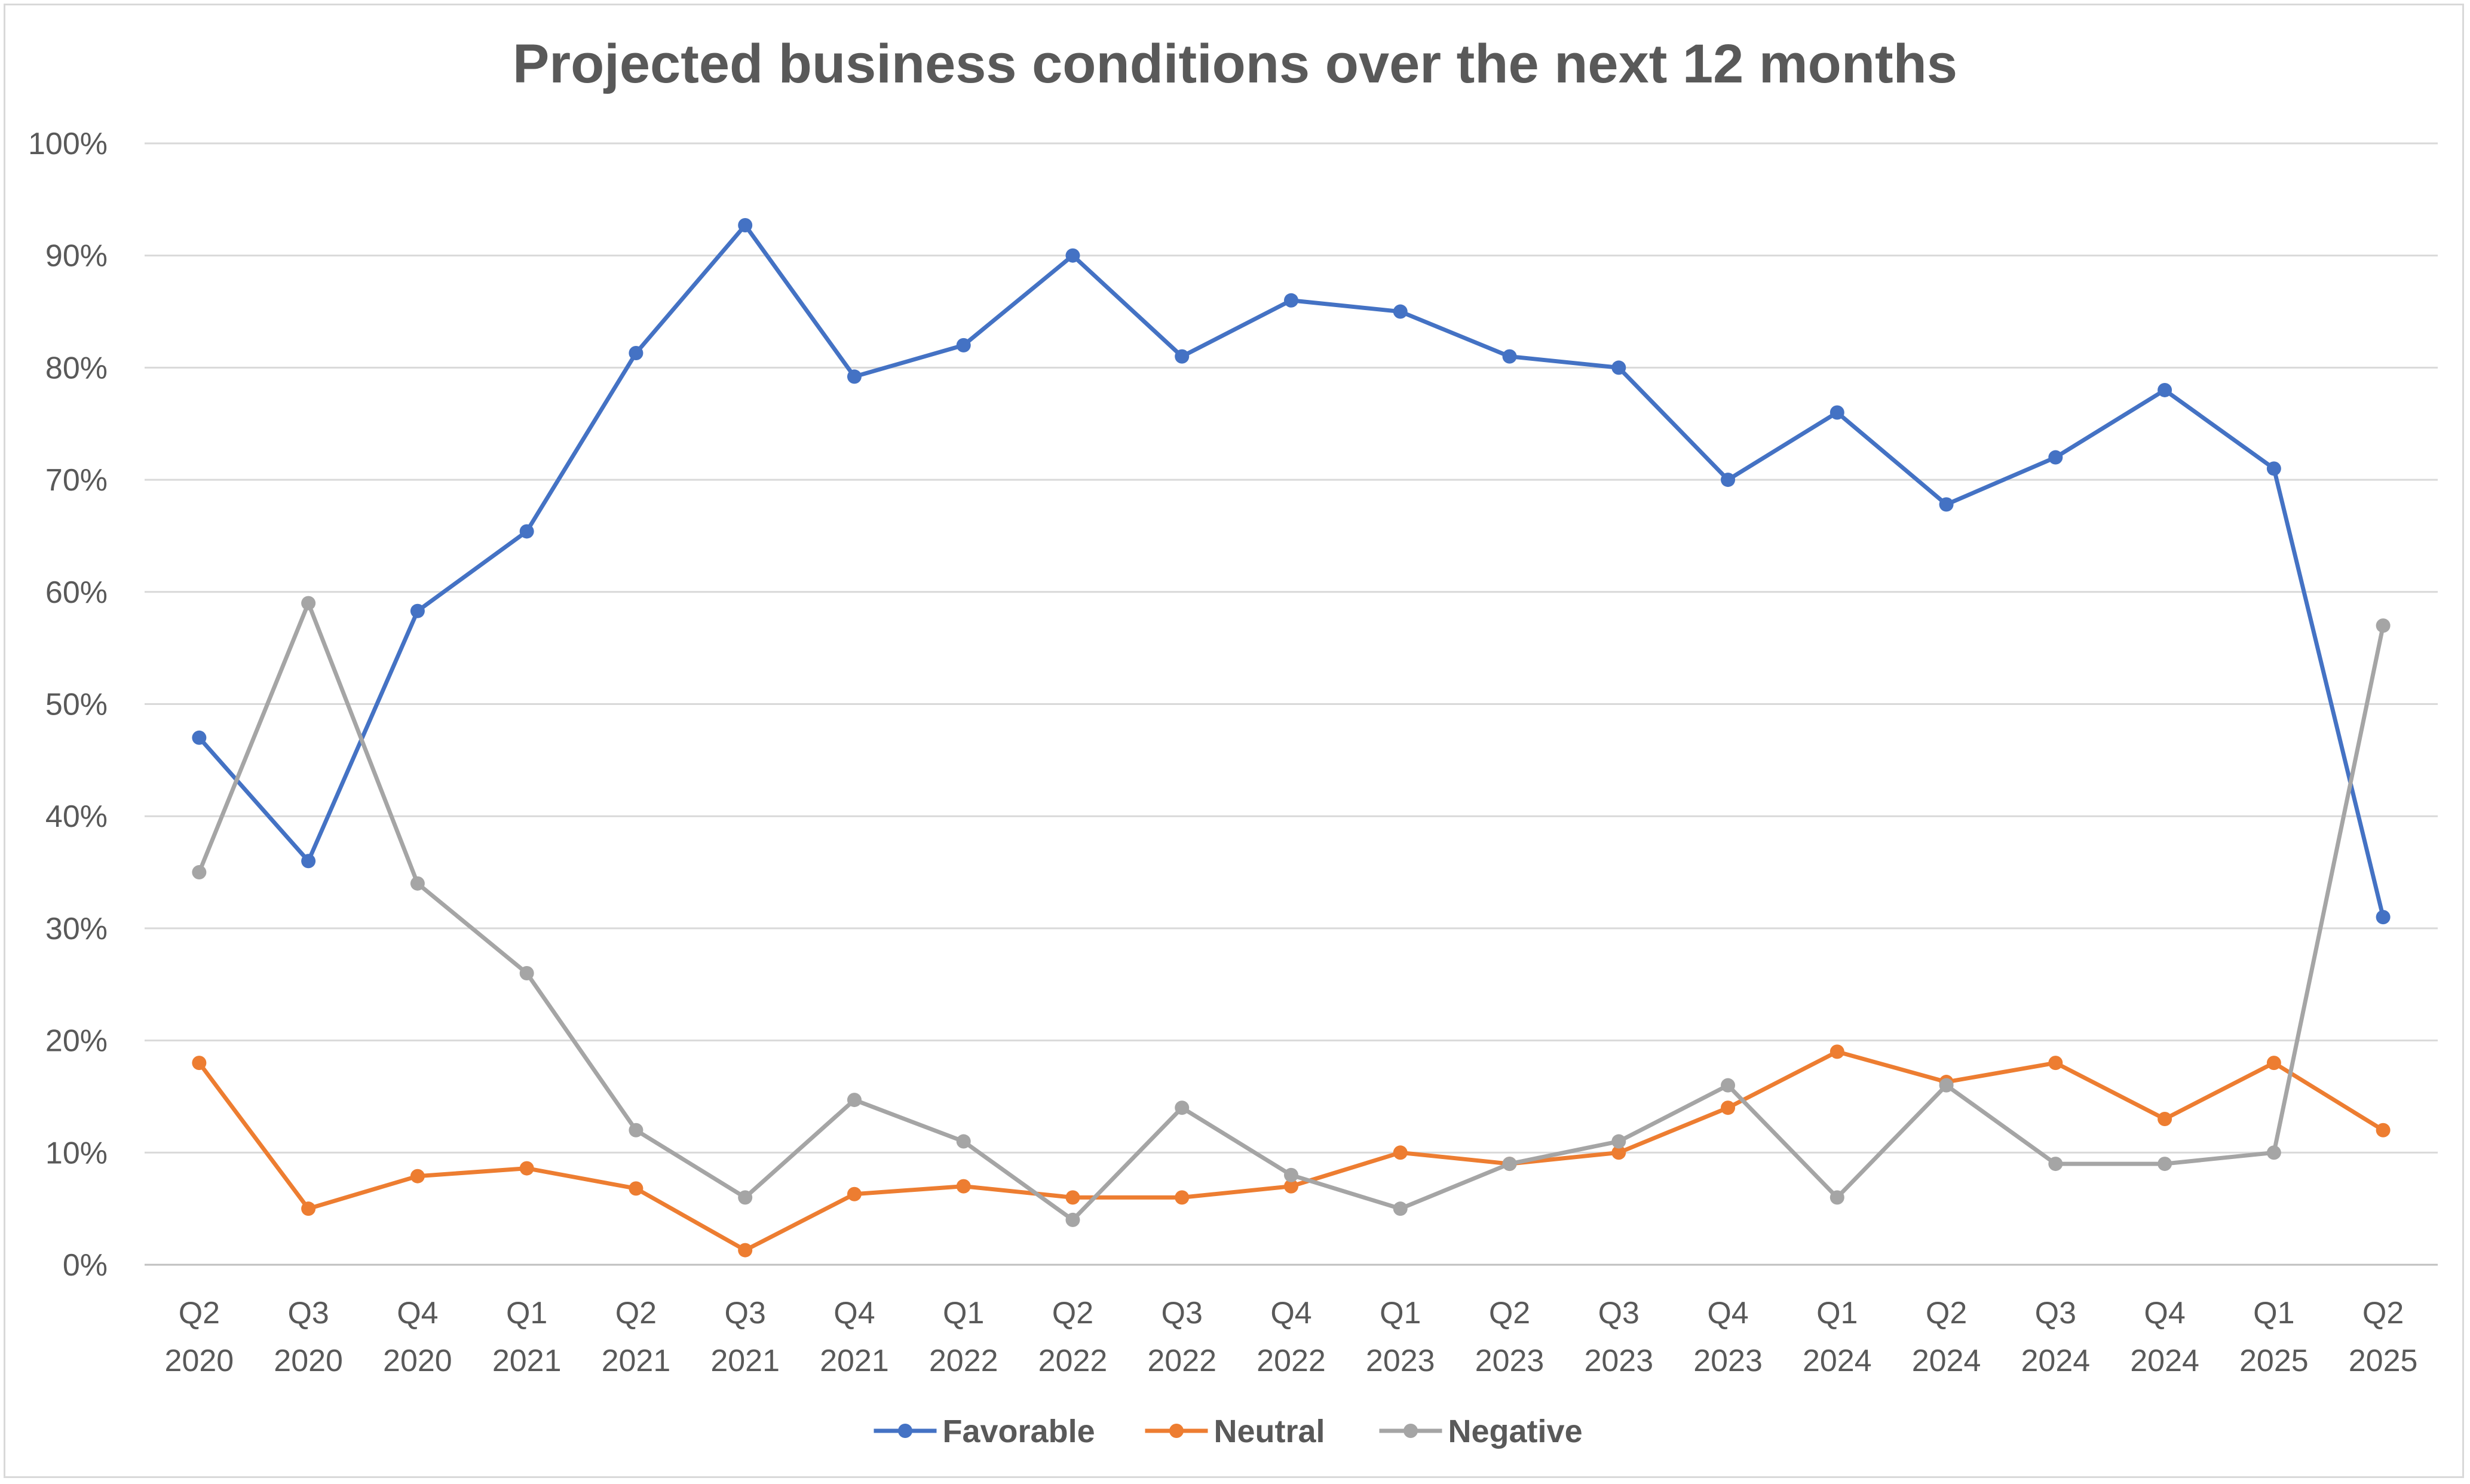  What do you see at coordinates (1269, 1431) in the screenshot?
I see `legend-label-neutral: Neutral` at bounding box center [1269, 1431].